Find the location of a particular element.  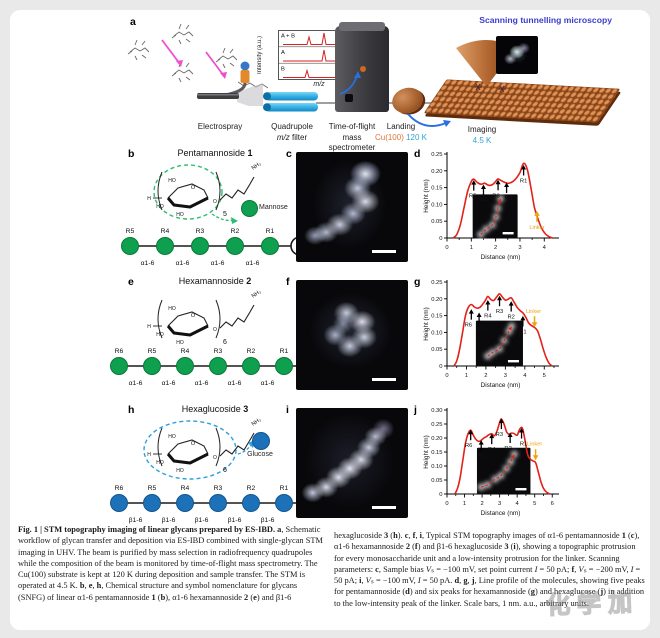

caption-segment: ) and six peaks for hexamannoside ( is located at coordinates (470, 592).